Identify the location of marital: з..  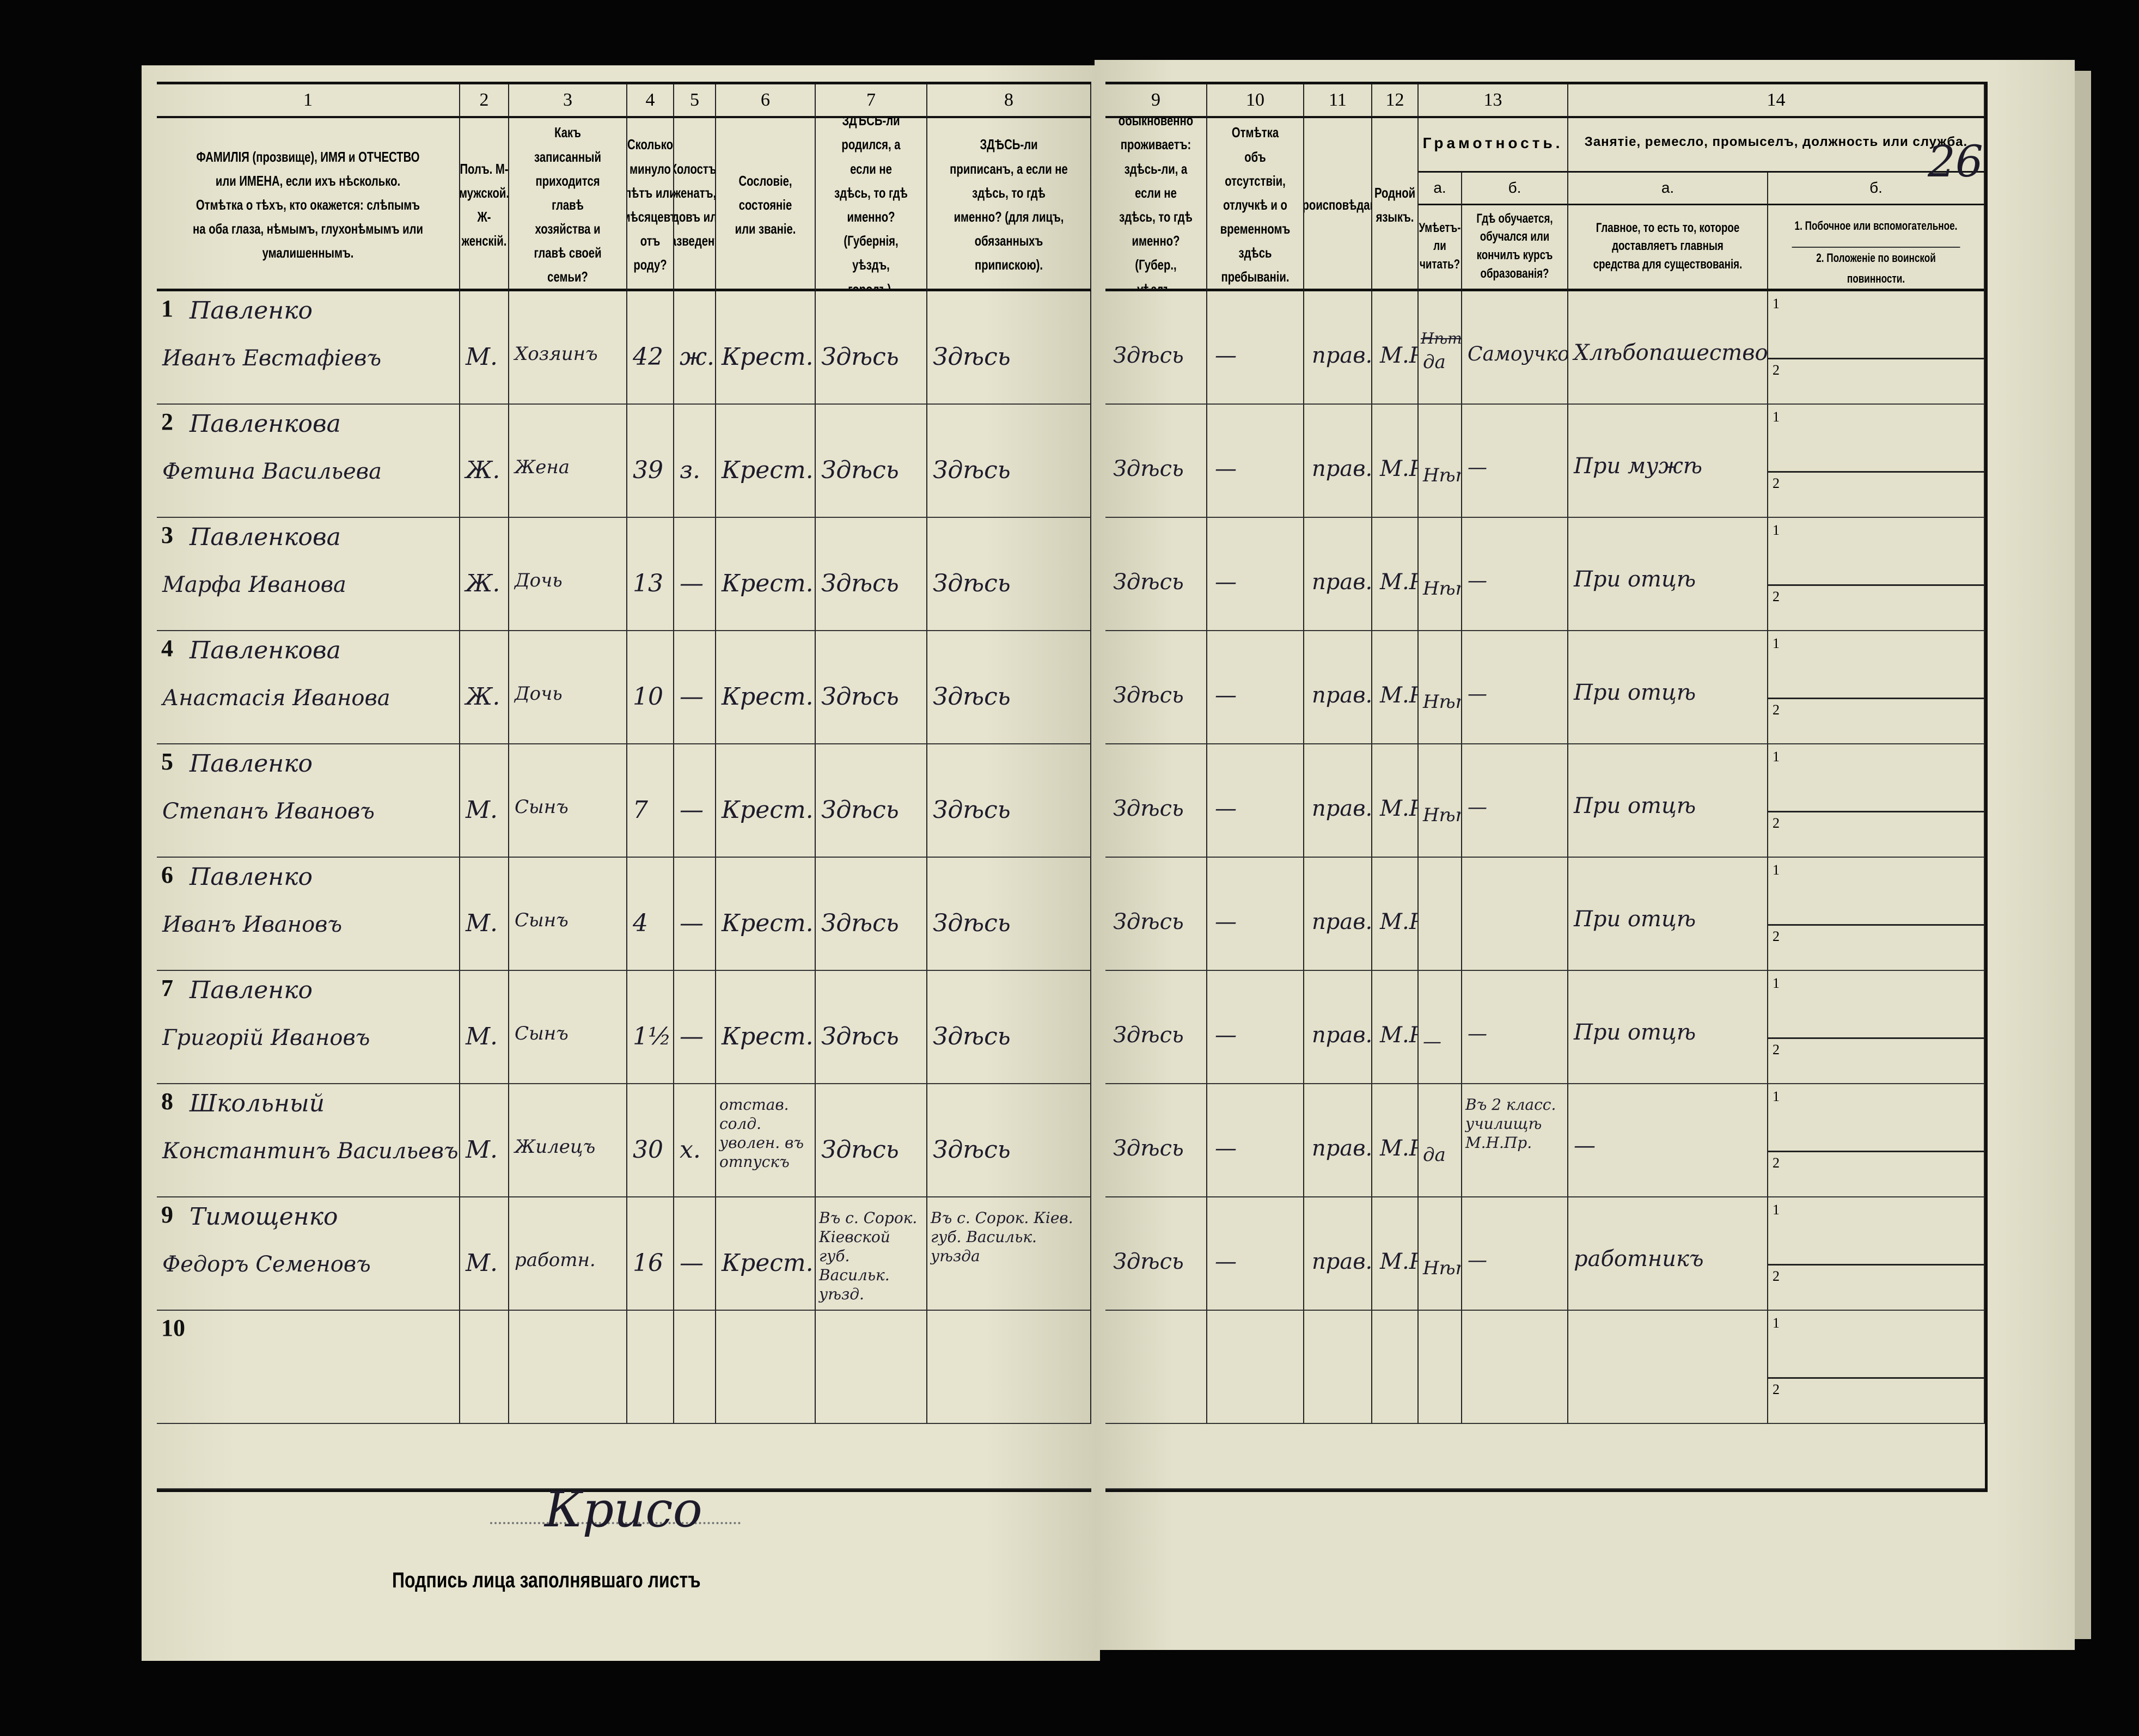
(690, 470).